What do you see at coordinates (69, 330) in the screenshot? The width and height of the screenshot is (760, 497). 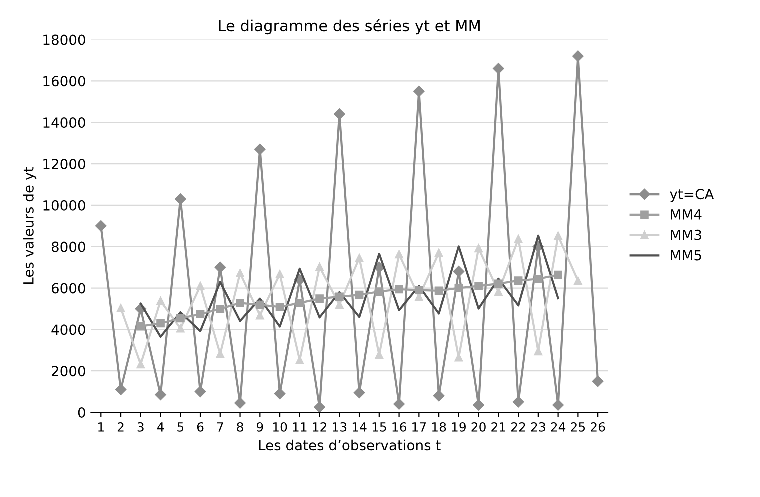 I see `y-tick-label: 4000` at bounding box center [69, 330].